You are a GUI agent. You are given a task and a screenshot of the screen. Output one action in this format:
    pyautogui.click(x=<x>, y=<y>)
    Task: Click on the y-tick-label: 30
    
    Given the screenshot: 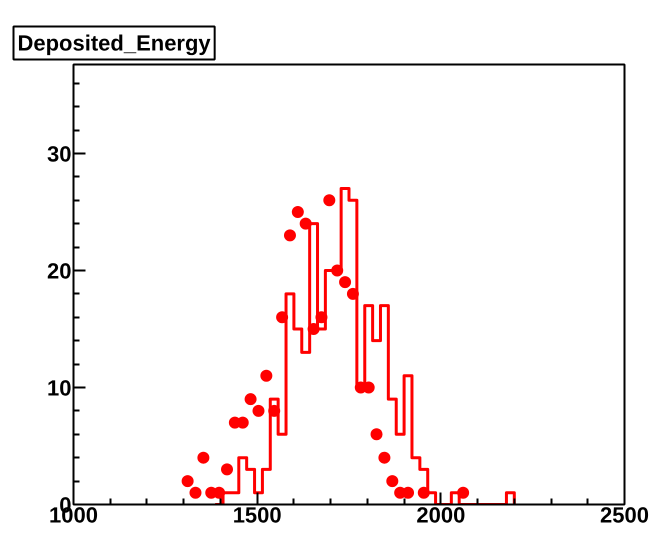 What is the action you would take?
    pyautogui.click(x=59, y=153)
    